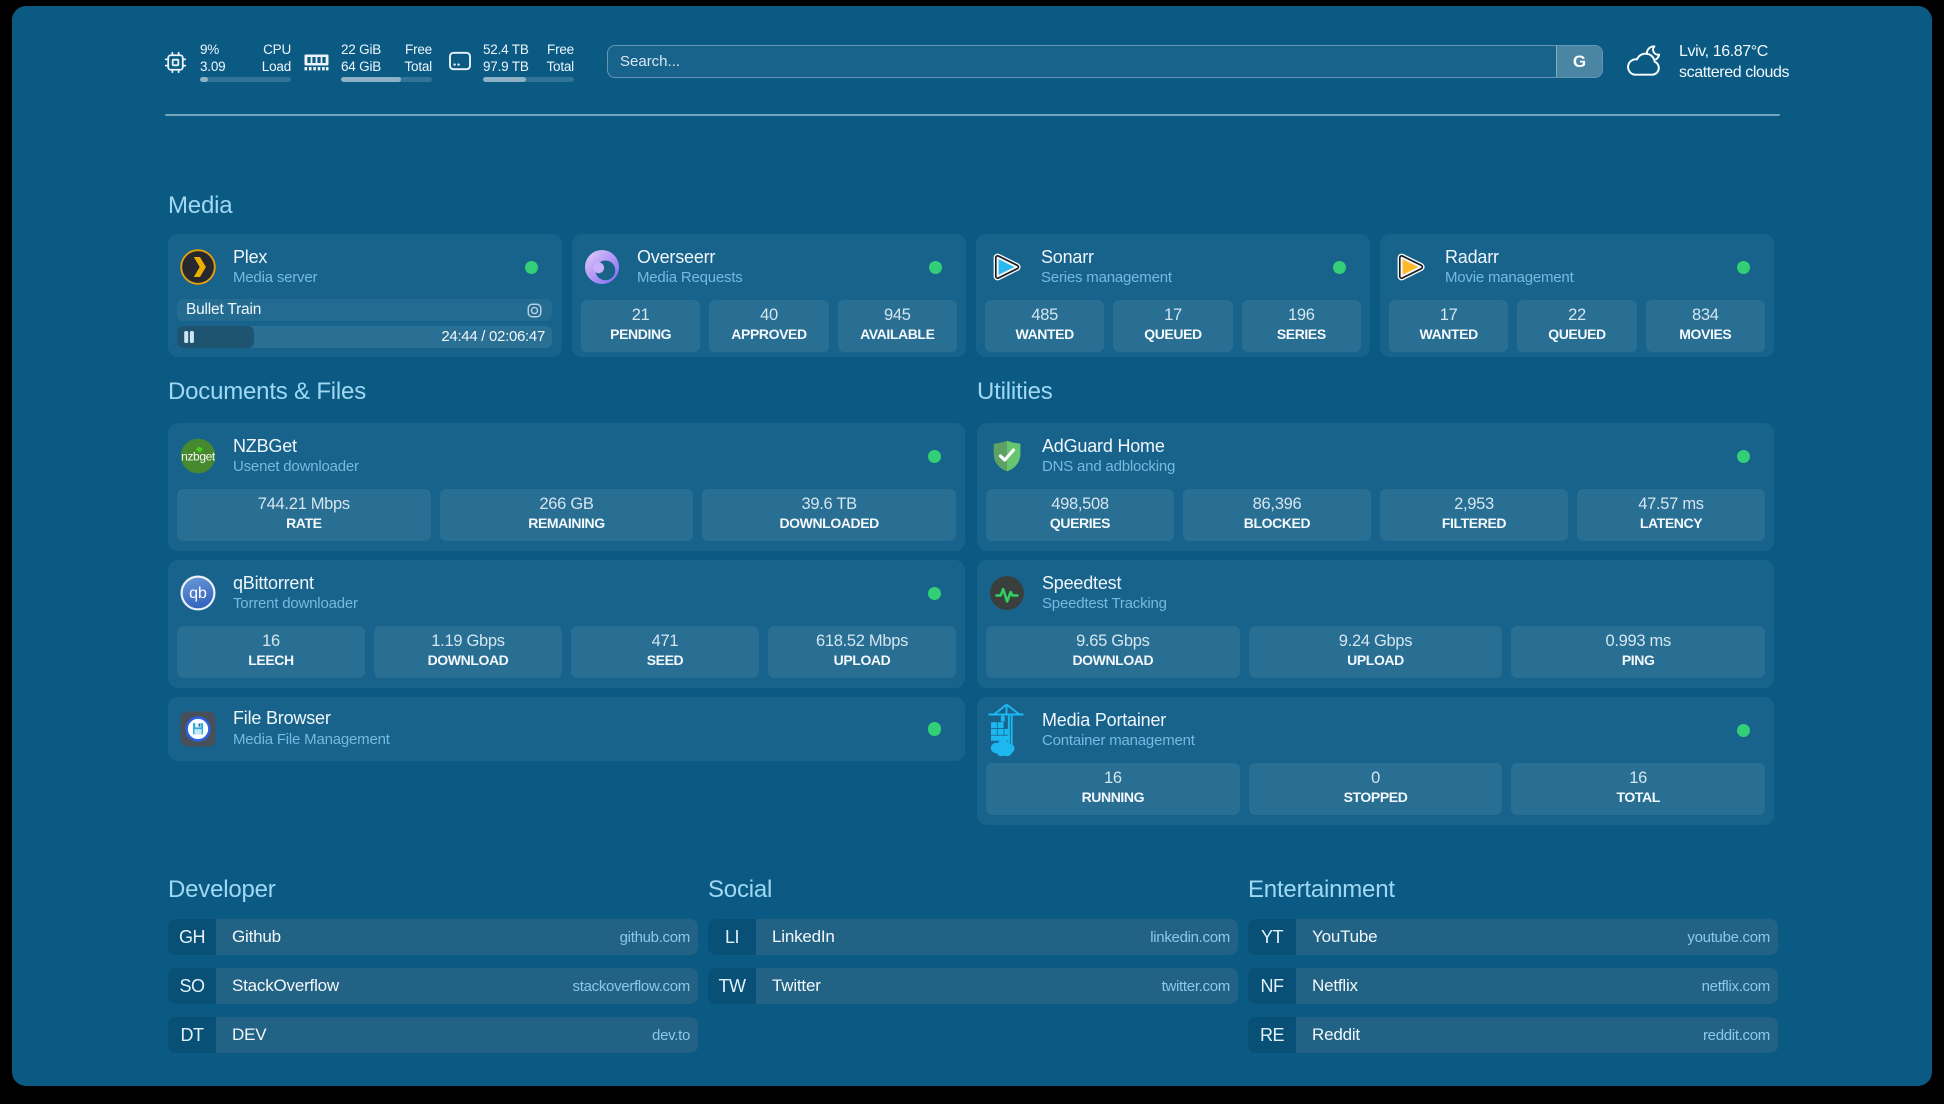  What do you see at coordinates (198, 457) in the screenshot?
I see `svg-text: nzbget` at bounding box center [198, 457].